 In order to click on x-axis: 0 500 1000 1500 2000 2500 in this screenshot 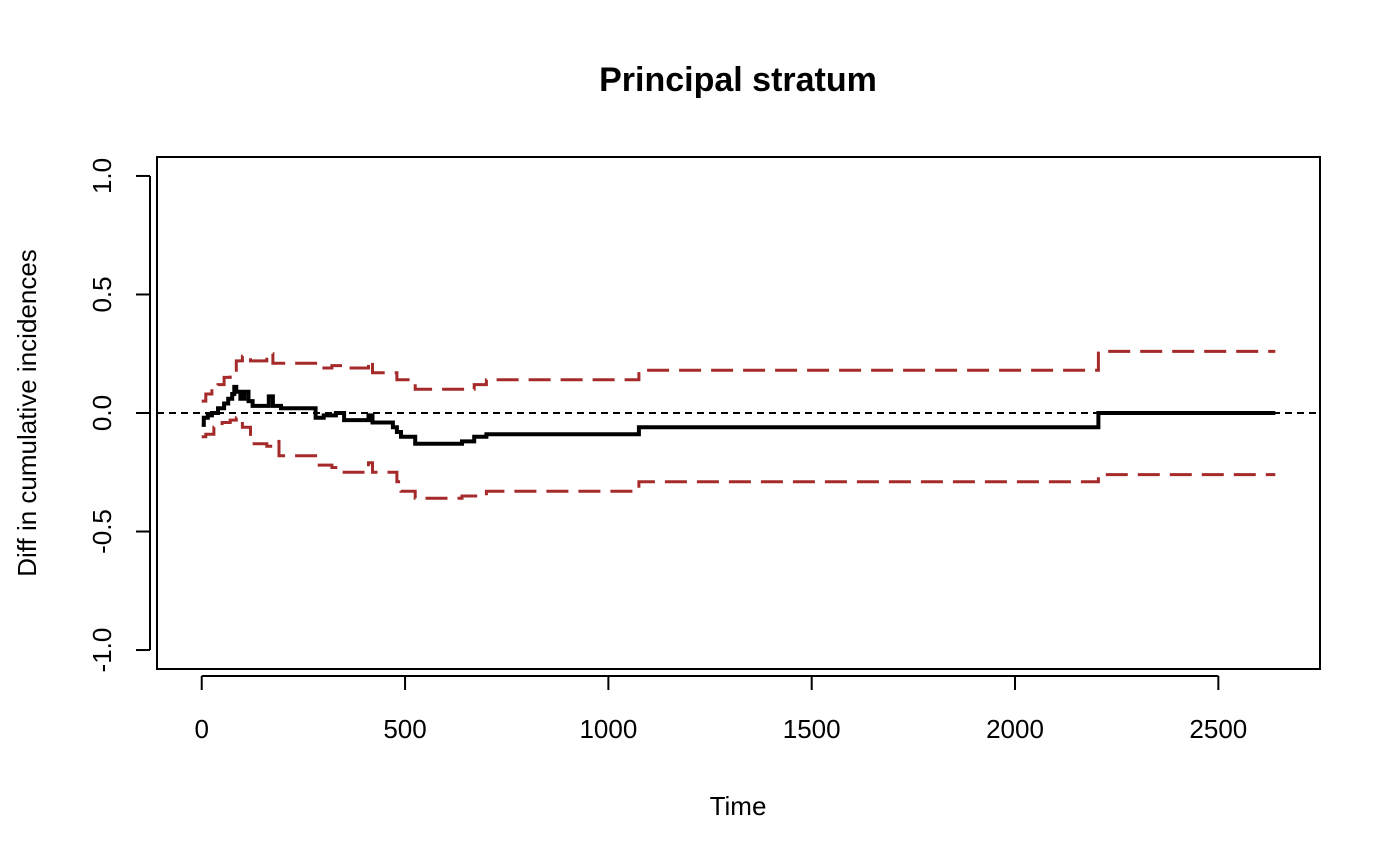, I will do `click(720, 709)`.